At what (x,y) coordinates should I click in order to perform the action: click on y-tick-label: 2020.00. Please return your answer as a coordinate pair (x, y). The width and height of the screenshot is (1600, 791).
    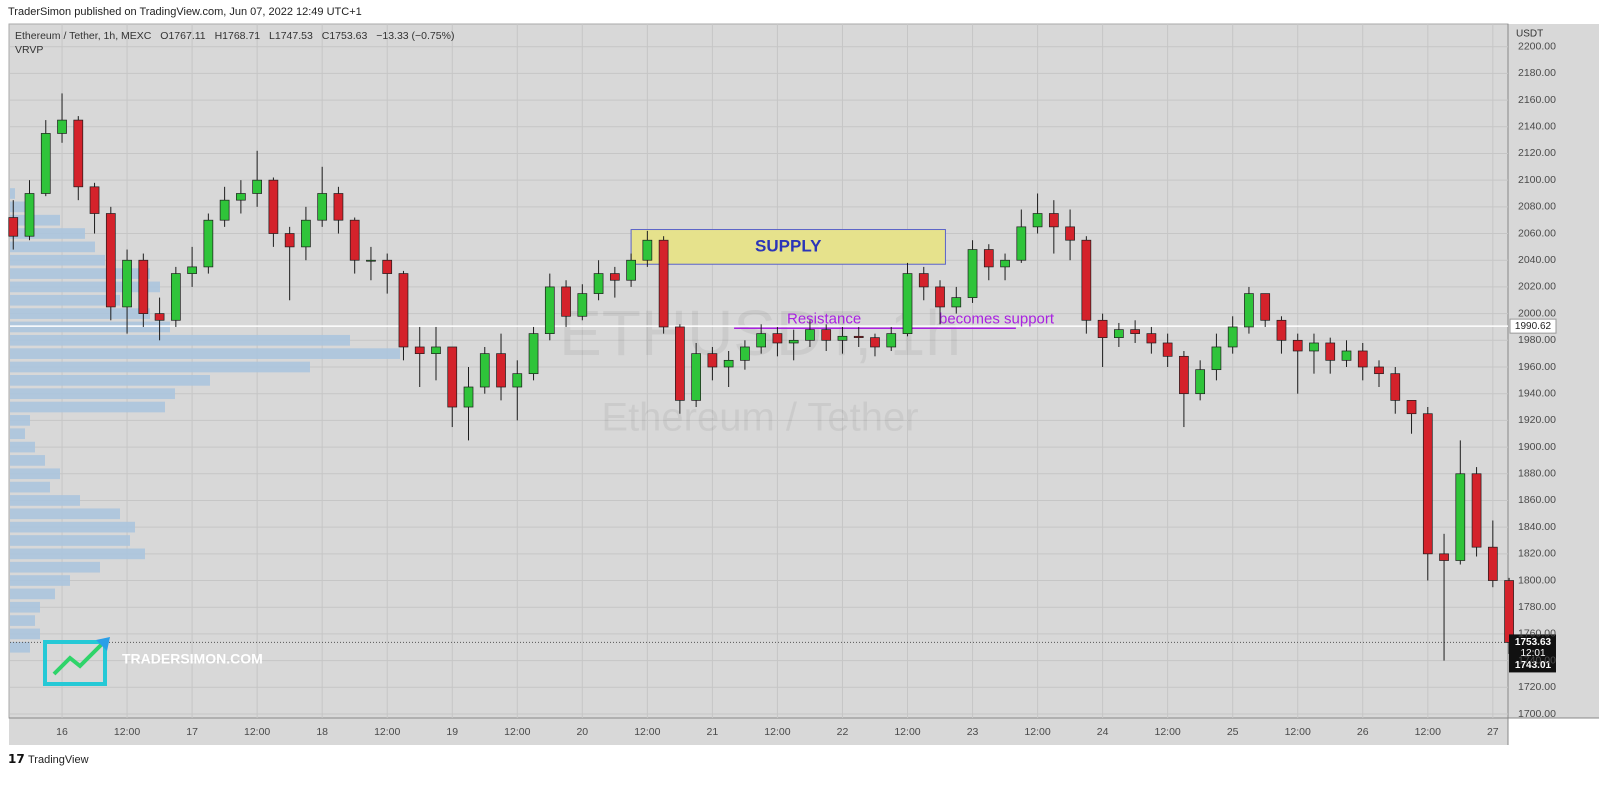
    Looking at the image, I should click on (1537, 287).